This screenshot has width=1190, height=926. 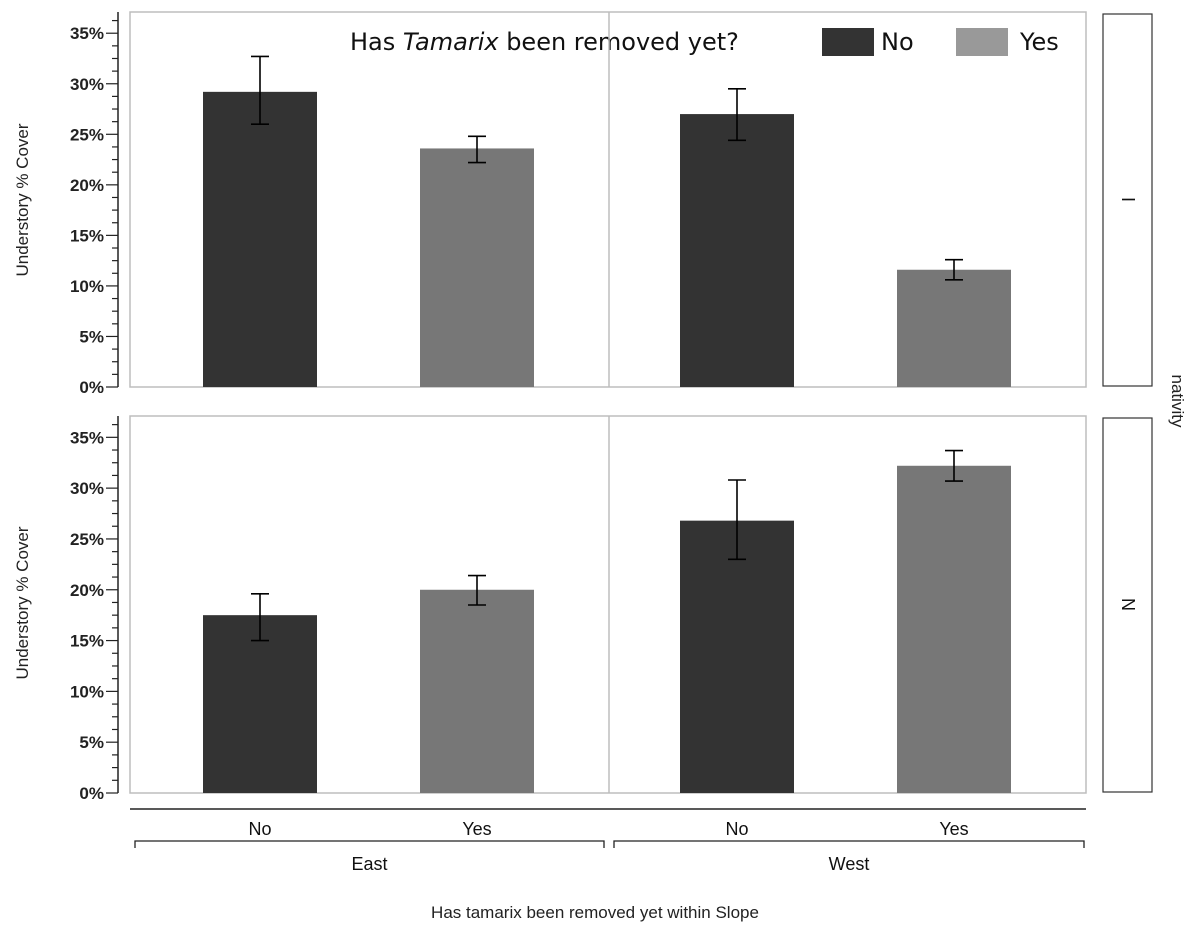 I want to click on facet-title: nativity, so click(x=1177, y=401).